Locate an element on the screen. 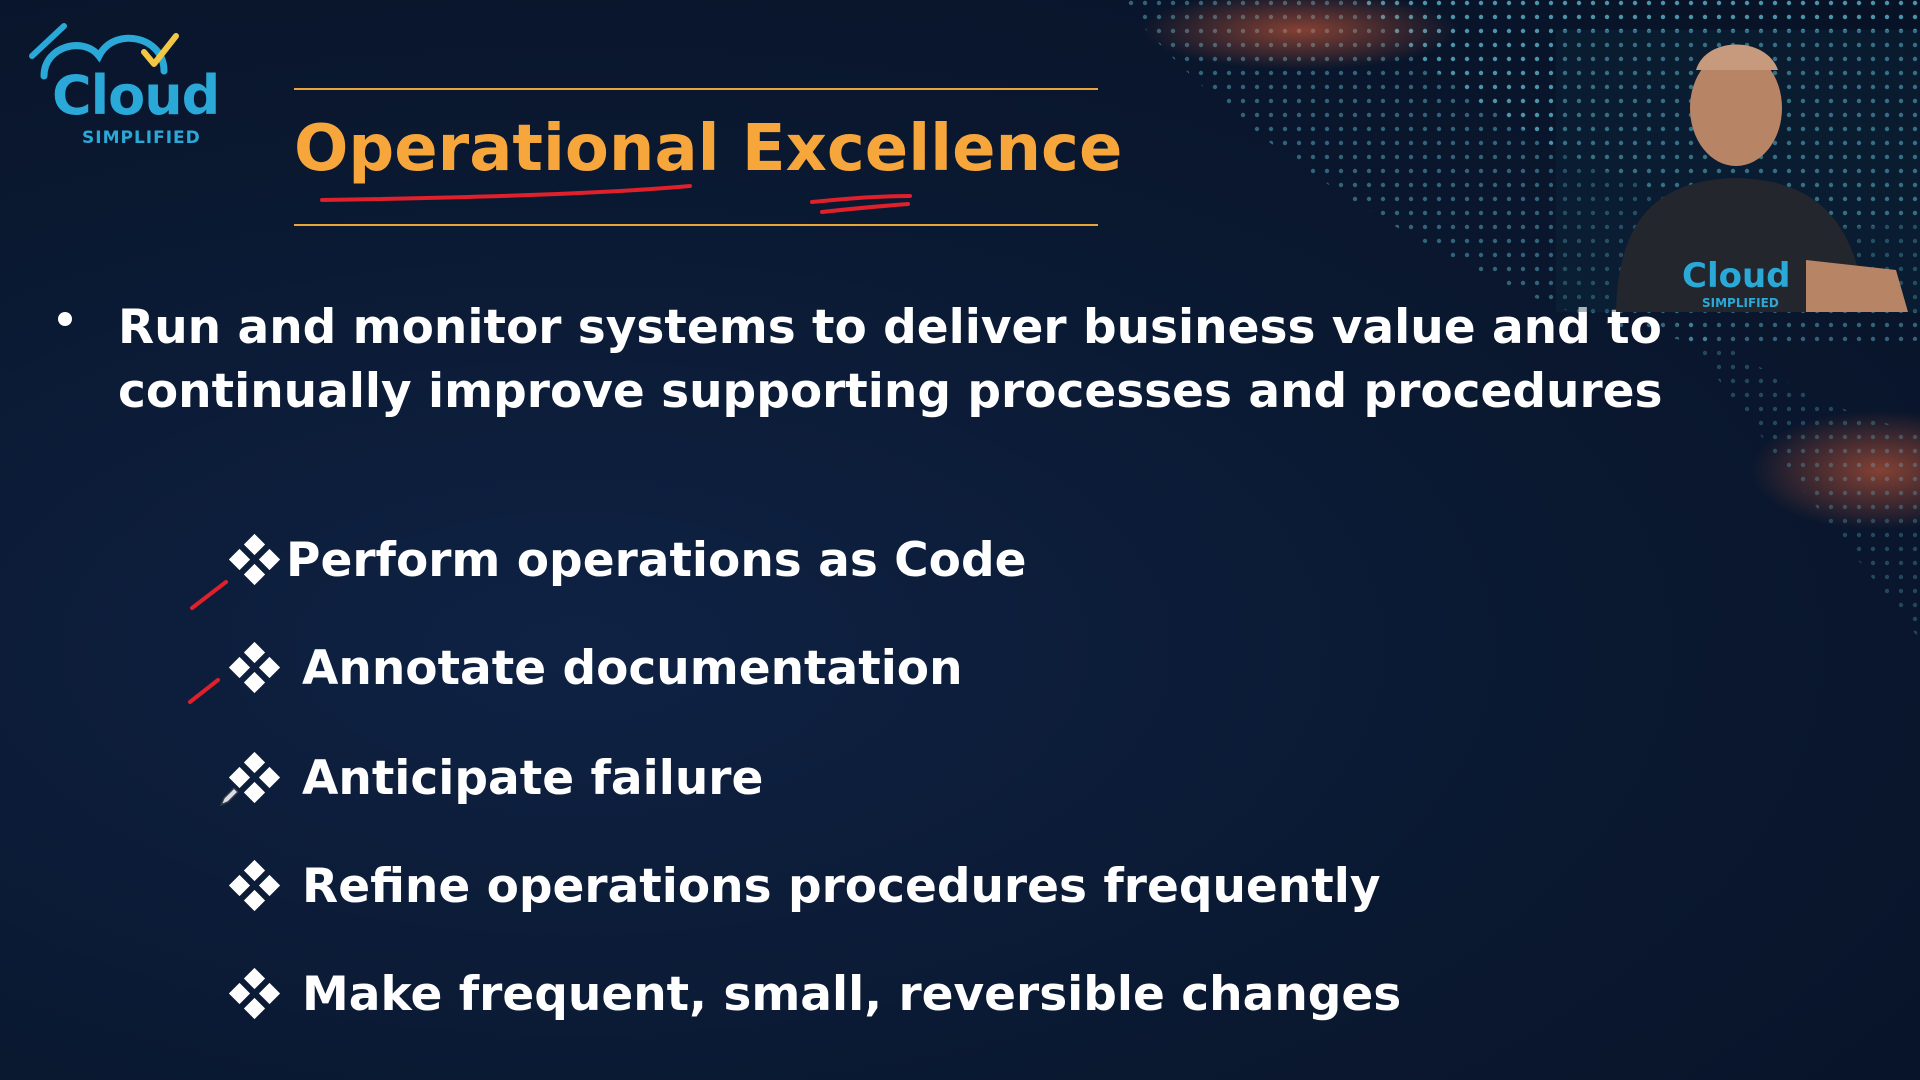 This screenshot has width=1920, height=1080. presenter-webcam: Cloud SIMPLIFIED is located at coordinates (1738, 171).